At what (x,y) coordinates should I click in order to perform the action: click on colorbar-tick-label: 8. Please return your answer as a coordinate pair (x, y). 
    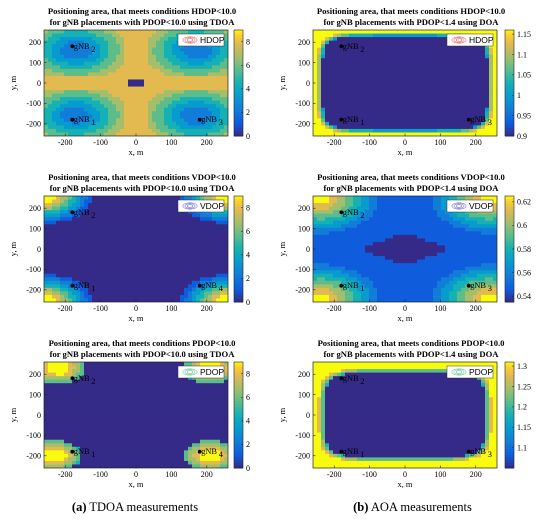
    Looking at the image, I should click on (248, 208).